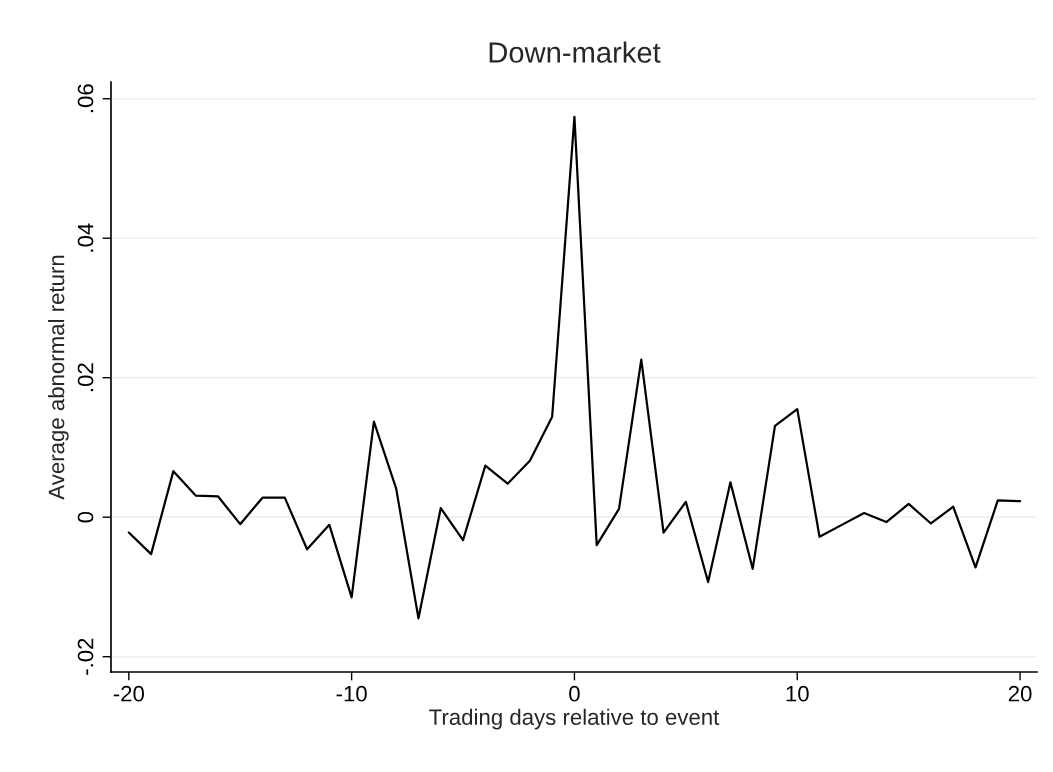 This screenshot has height=772, width=1053. What do you see at coordinates (1020, 693) in the screenshot?
I see `x-tick-label: 20` at bounding box center [1020, 693].